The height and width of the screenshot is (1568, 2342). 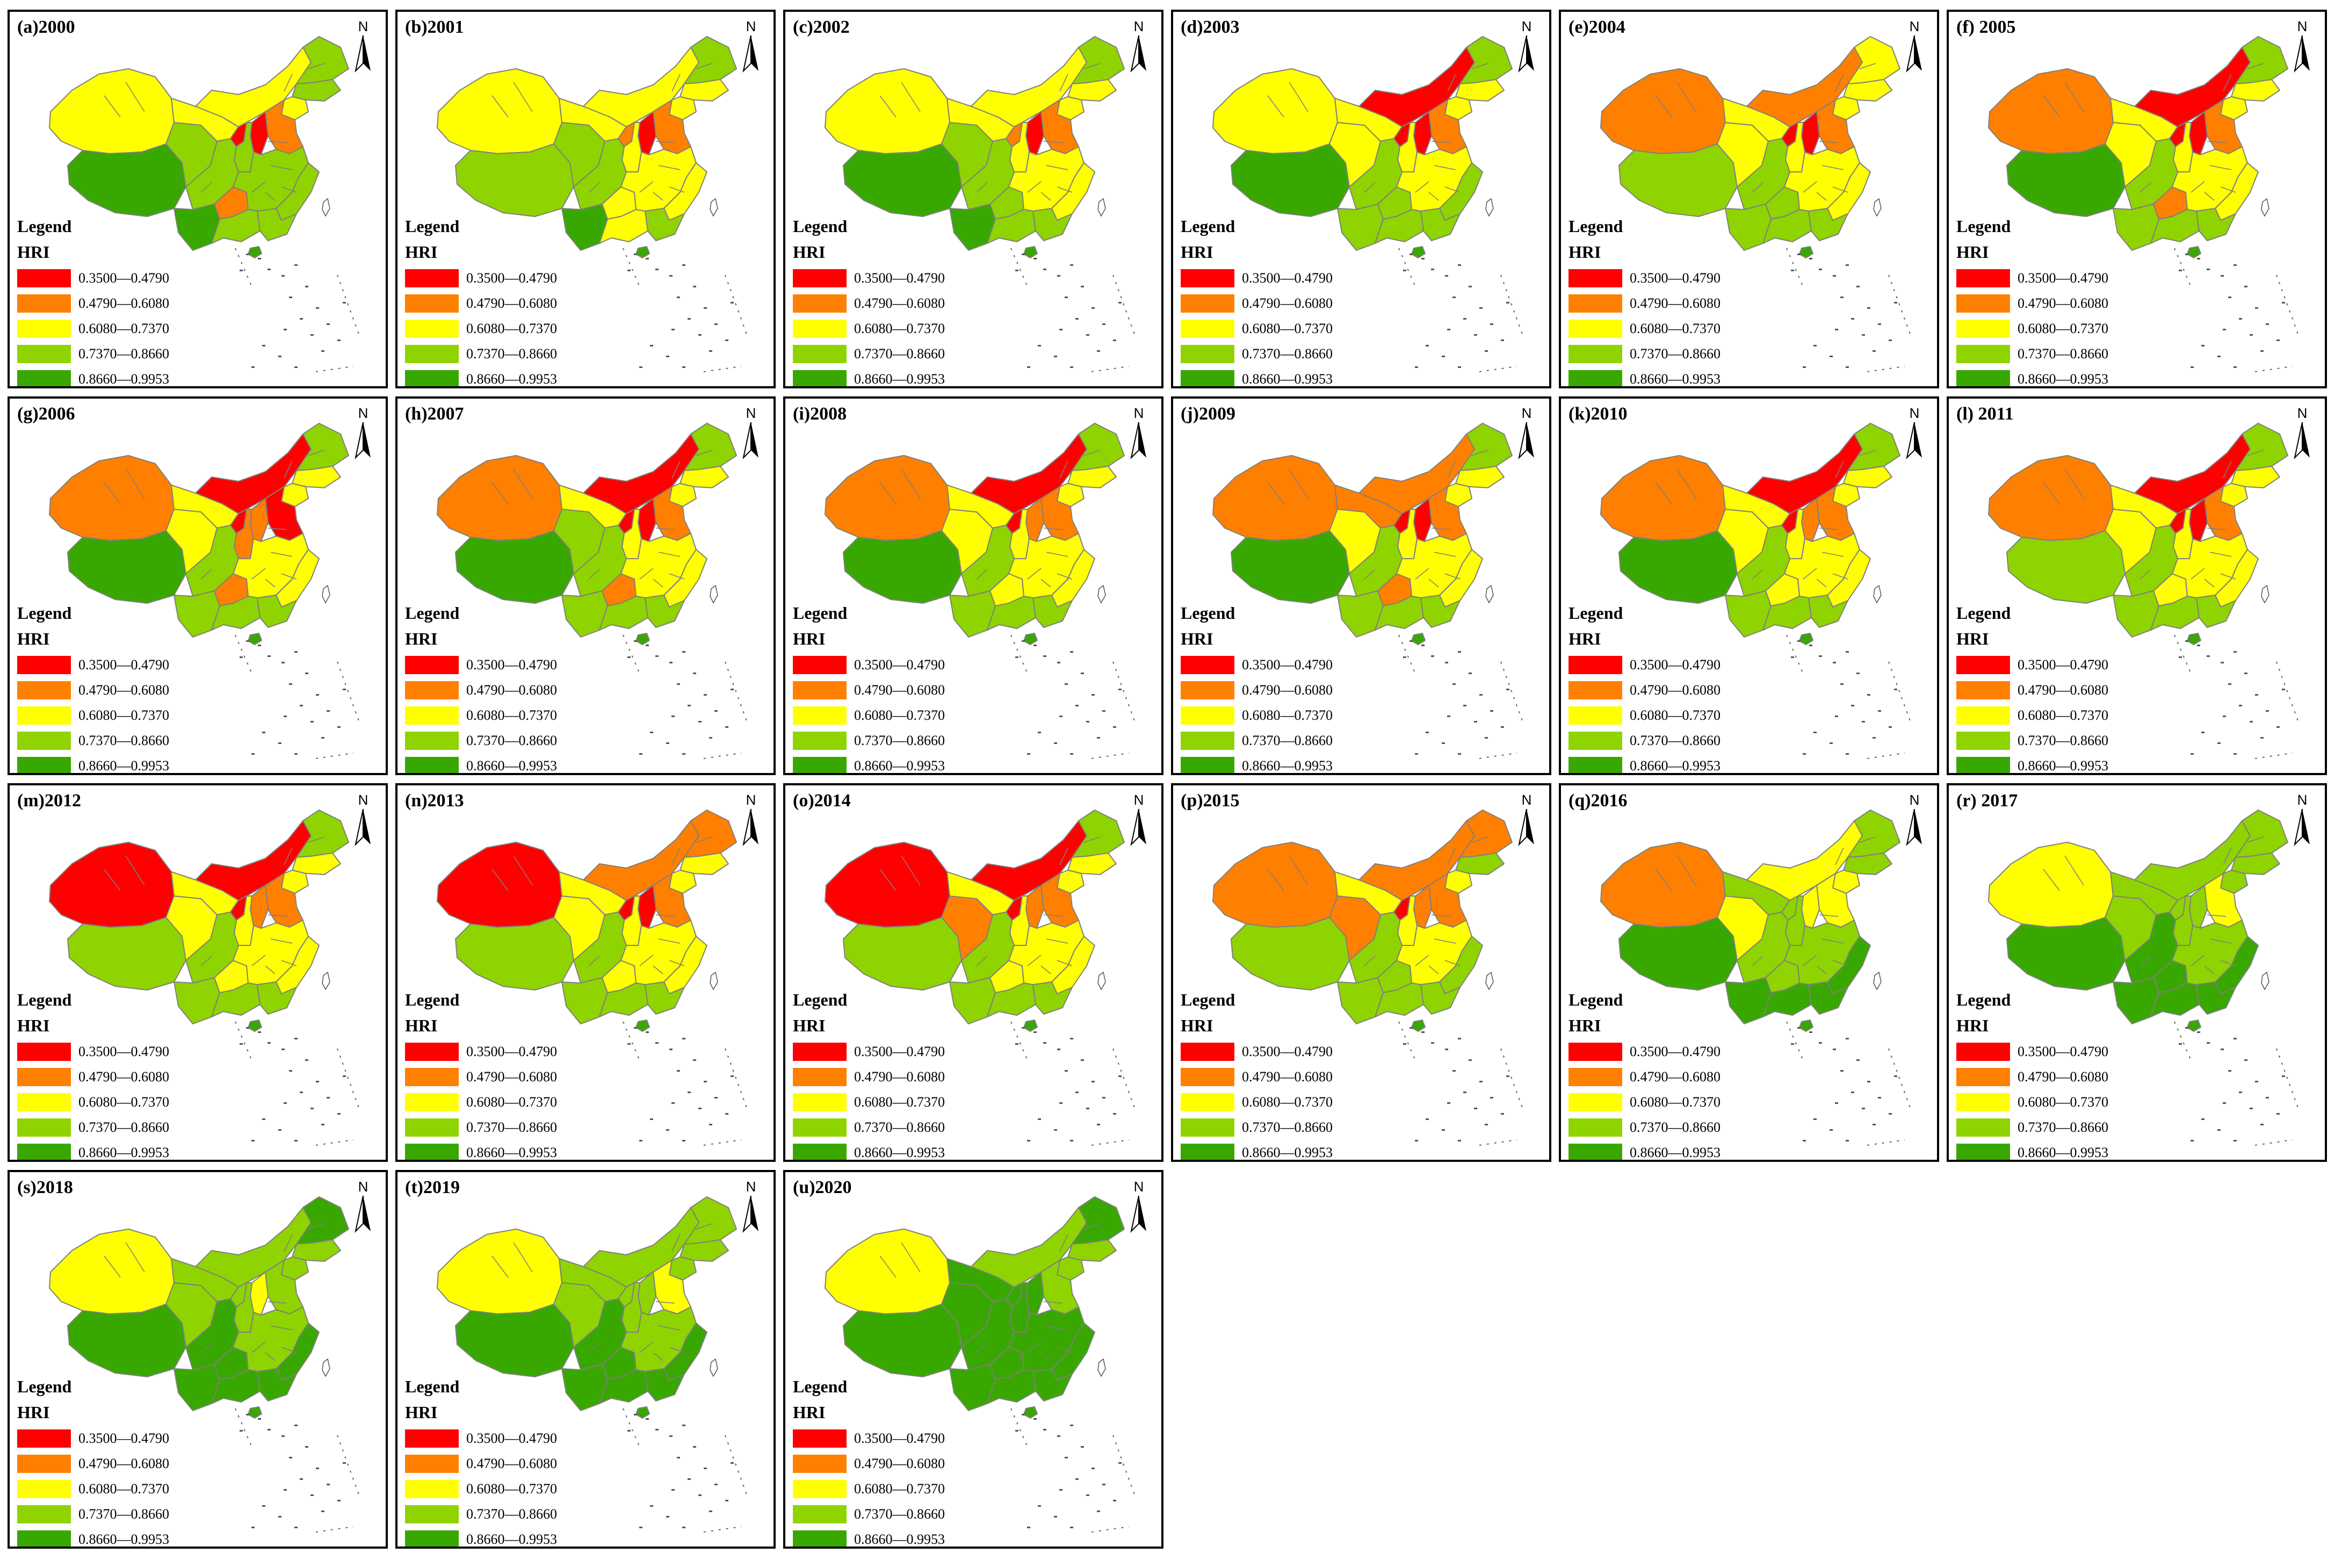 What do you see at coordinates (435, 801) in the screenshot?
I see `panel-title: (n)2013` at bounding box center [435, 801].